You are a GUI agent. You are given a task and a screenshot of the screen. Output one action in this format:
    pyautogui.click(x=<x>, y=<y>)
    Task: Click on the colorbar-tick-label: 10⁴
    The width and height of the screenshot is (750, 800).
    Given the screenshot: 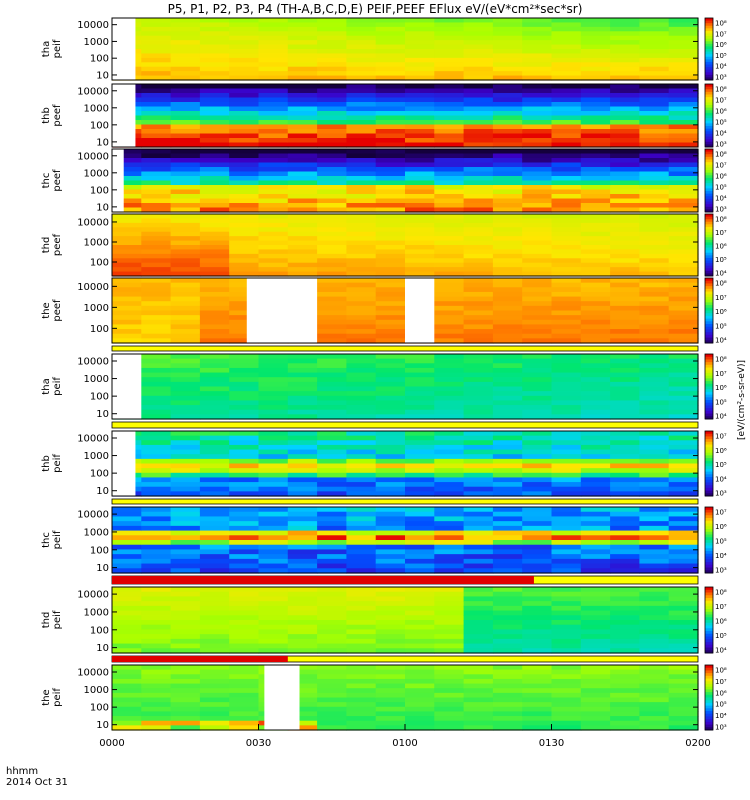 What is the action you would take?
    pyautogui.click(x=721, y=417)
    